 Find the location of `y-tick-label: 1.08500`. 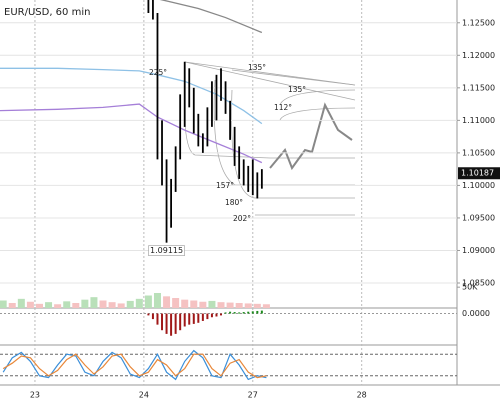

y-tick-label: 1.08500 is located at coordinates (478, 283).